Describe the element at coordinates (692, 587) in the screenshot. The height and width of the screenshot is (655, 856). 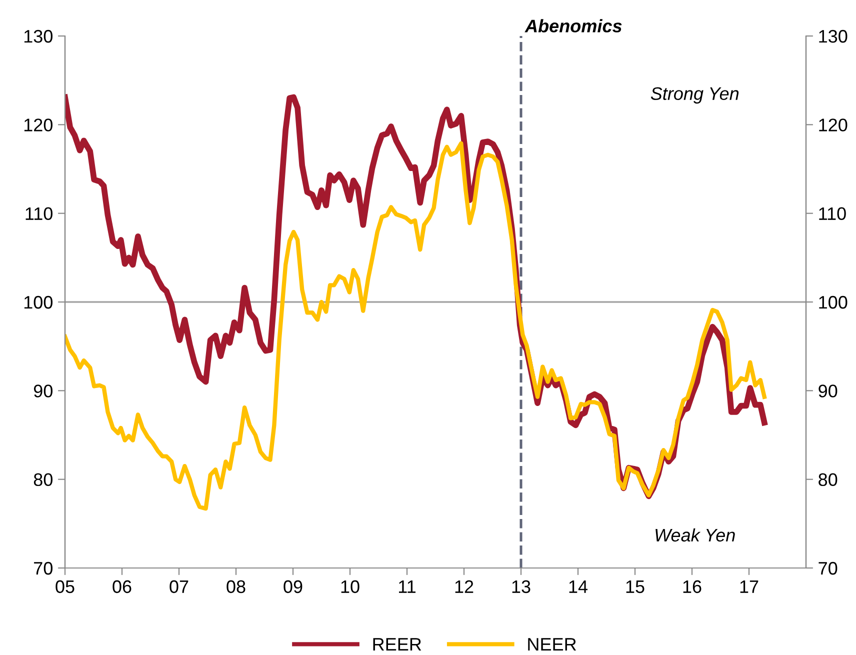
I see `x-tick-label: 16` at that location.